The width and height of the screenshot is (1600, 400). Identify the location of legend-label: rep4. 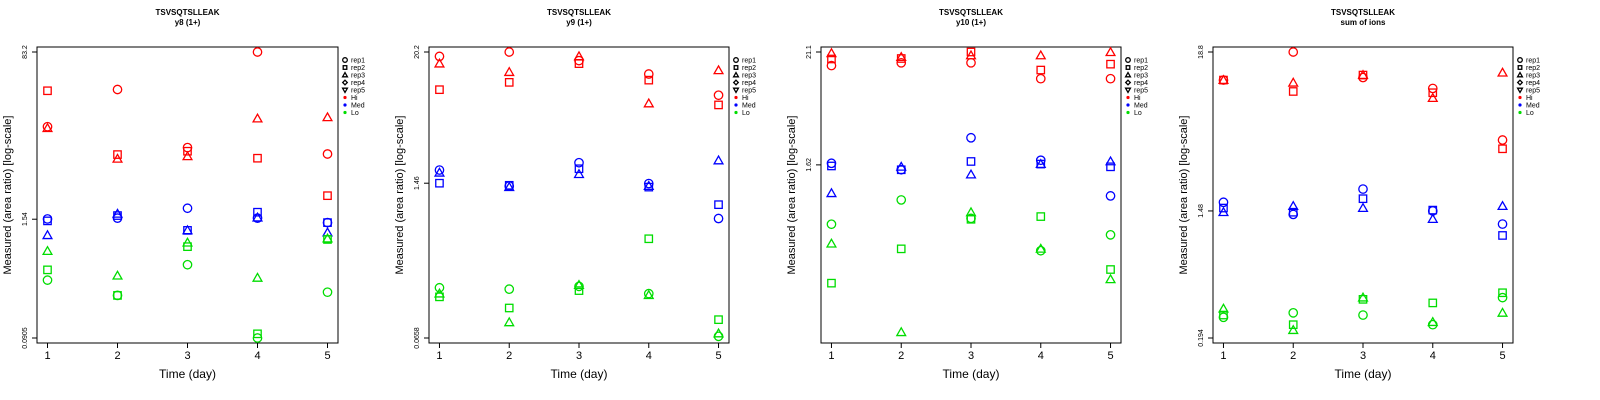
(1533, 83).